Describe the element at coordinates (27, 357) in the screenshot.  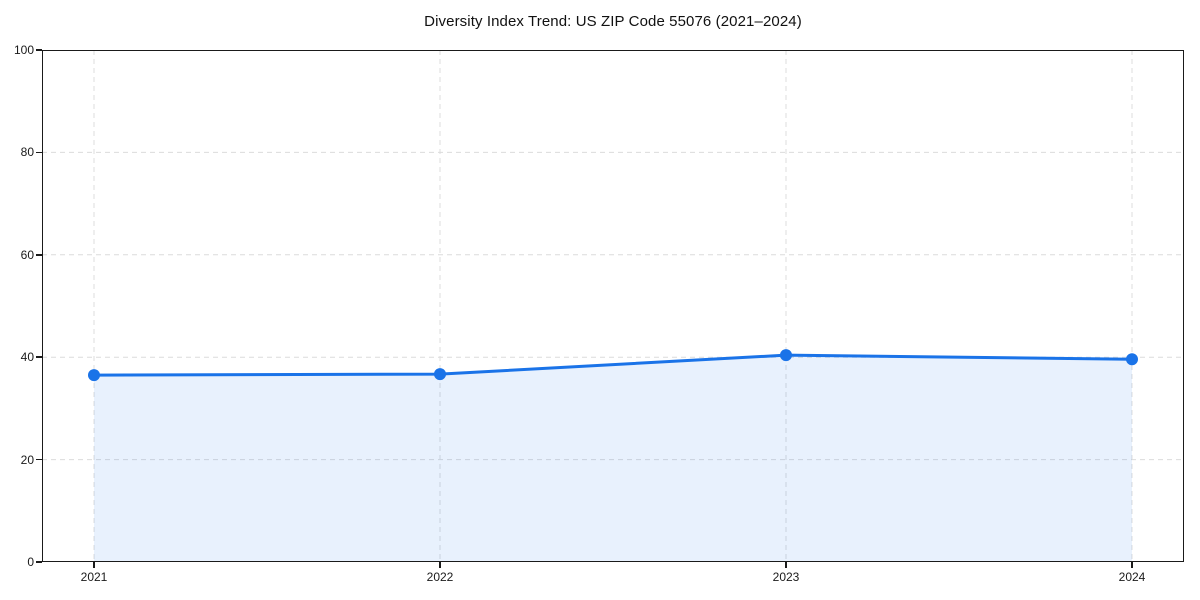
I see `y-tick-label: 40` at that location.